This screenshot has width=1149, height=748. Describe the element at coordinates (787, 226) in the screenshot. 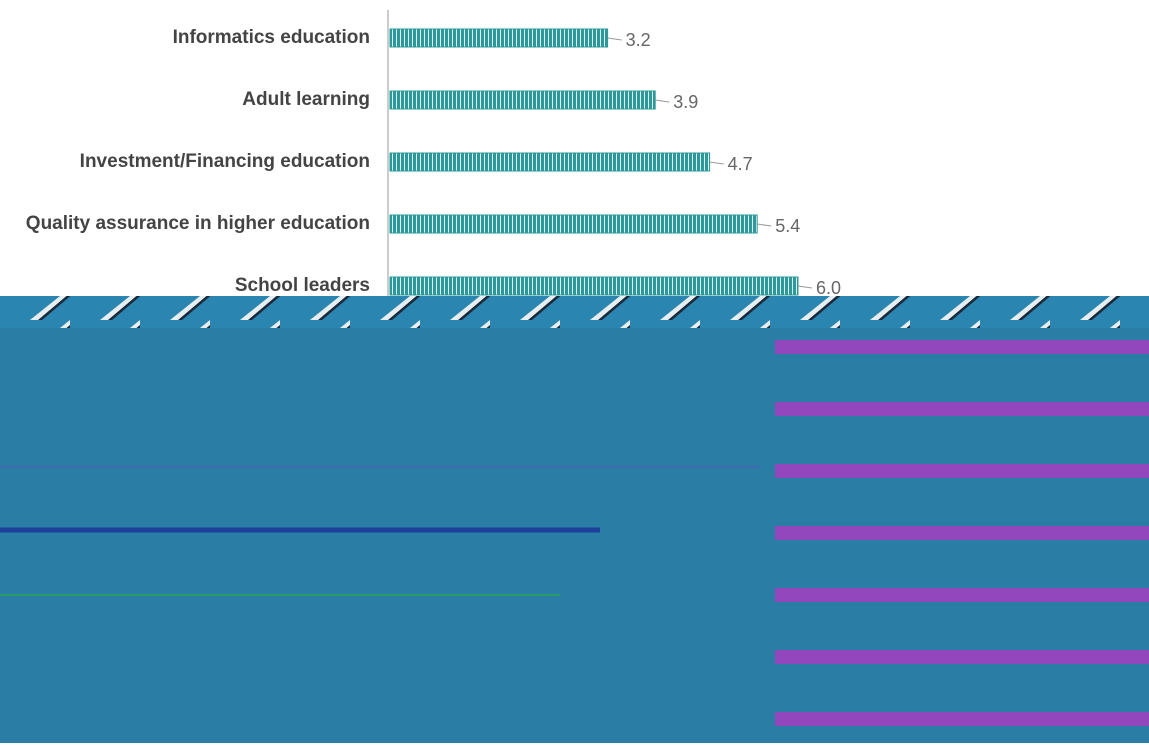

I see `value-label: 5.4` at that location.